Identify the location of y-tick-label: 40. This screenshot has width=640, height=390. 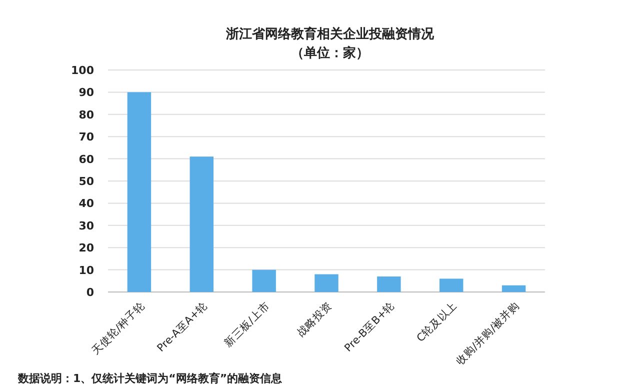
(86, 203).